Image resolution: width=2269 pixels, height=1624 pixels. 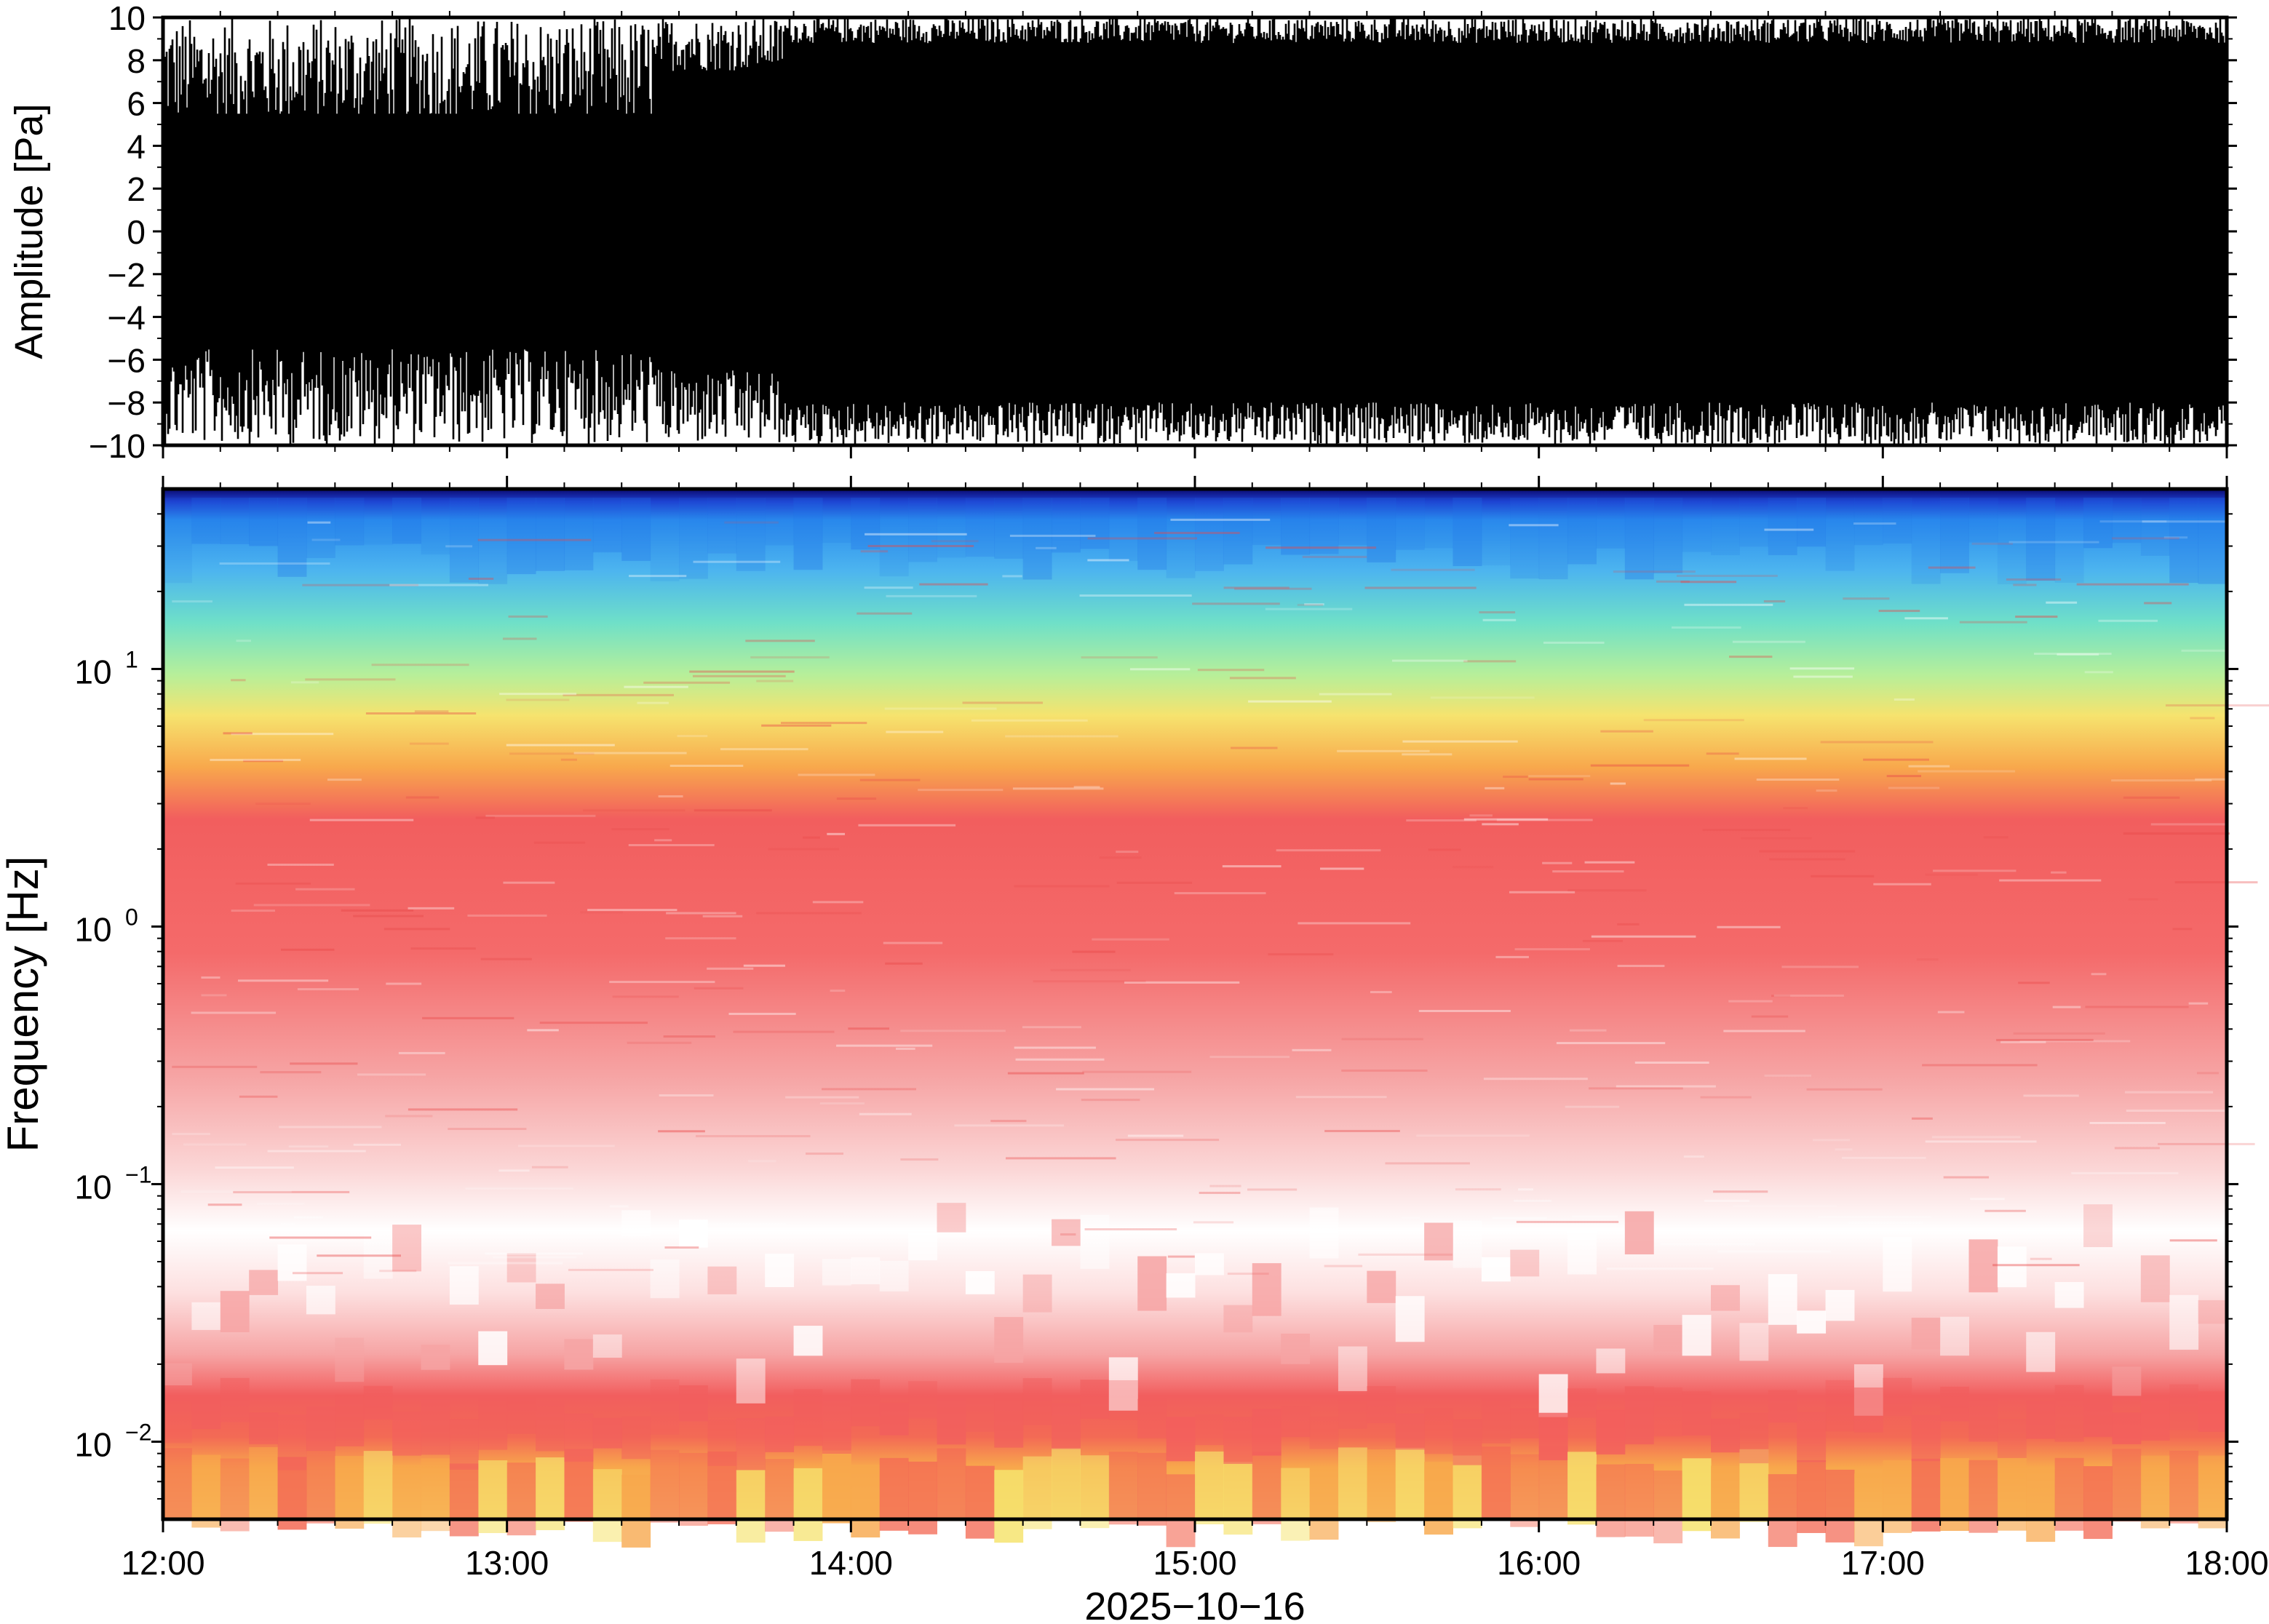 I want to click on waveform-y-tick-label: −8, so click(x=127, y=403).